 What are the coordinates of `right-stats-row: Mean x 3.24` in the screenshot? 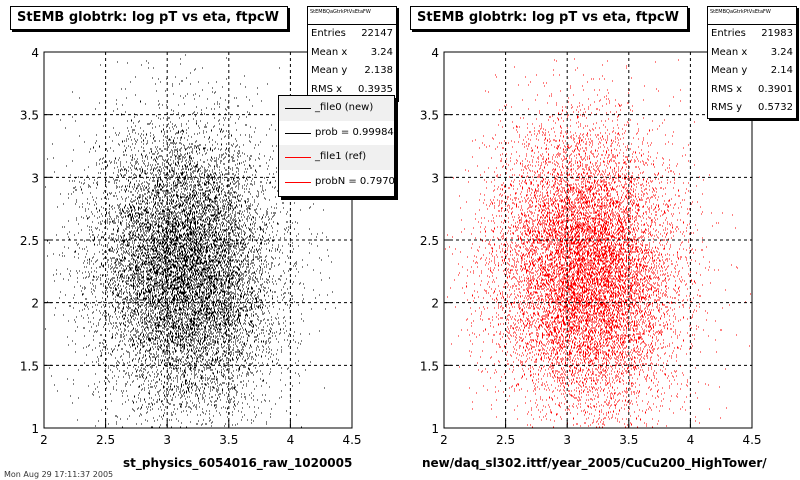 It's located at (752, 52).